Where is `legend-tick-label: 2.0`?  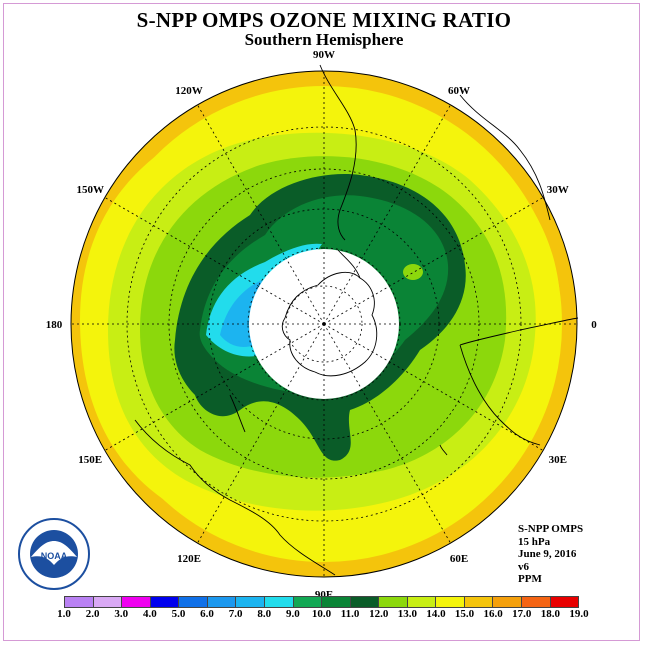 legend-tick-label: 2.0 is located at coordinates (92, 614).